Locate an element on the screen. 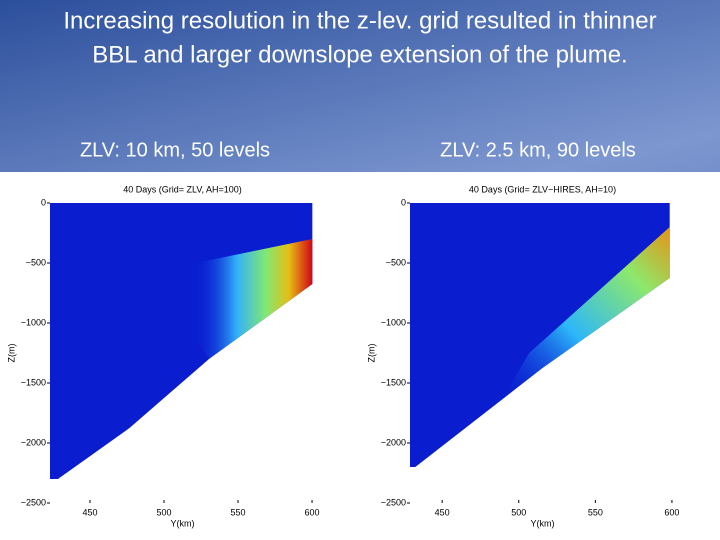  panel-label: ZLV: 10 km, 50 levels is located at coordinates (175, 150).